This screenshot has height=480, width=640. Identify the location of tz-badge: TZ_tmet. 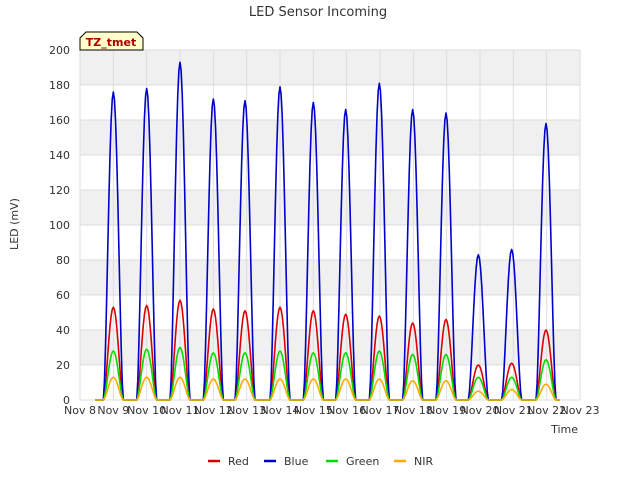
(111, 41).